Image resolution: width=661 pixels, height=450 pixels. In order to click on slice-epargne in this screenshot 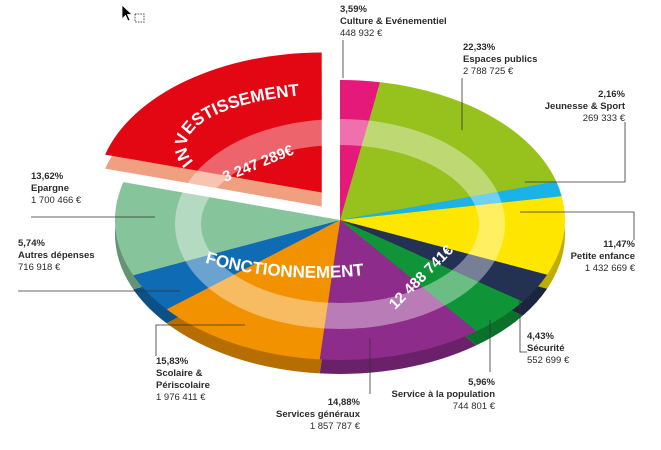, I will do `click(227, 229)`.